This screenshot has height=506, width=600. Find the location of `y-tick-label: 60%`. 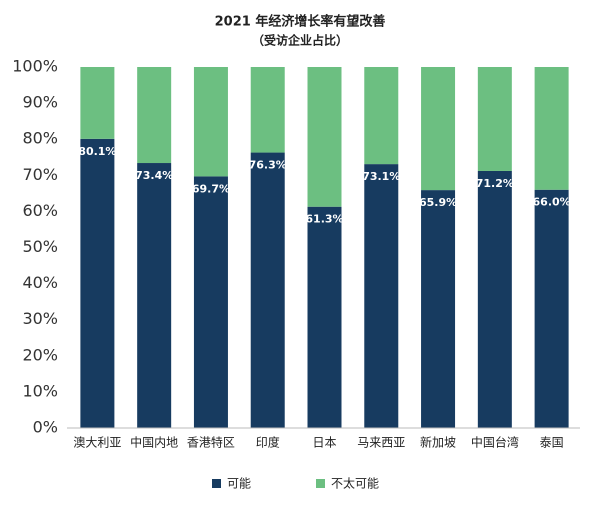

y-tick-label: 60% is located at coordinates (40, 210).